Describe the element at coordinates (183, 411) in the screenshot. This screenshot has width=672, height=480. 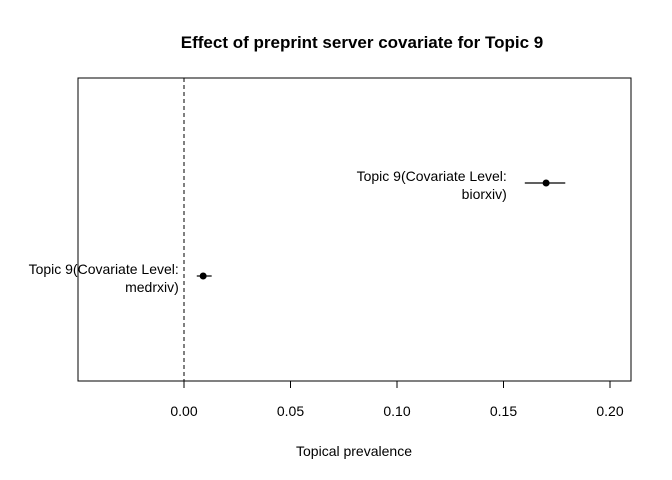
I see `x-tick-label: 0.00` at that location.